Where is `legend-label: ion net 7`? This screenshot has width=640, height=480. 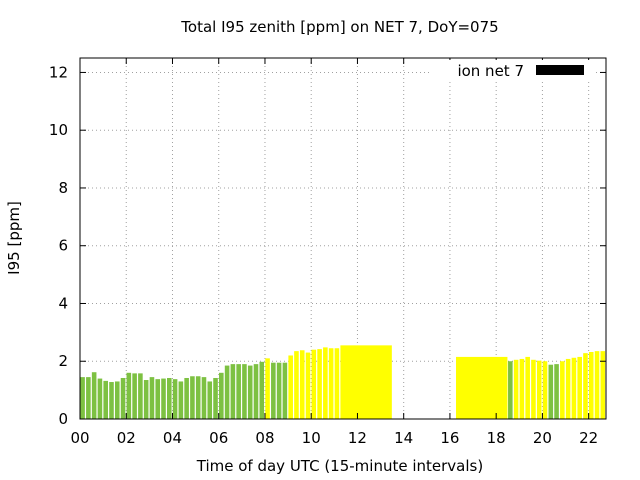 legend-label: ion net 7 is located at coordinates (490, 71).